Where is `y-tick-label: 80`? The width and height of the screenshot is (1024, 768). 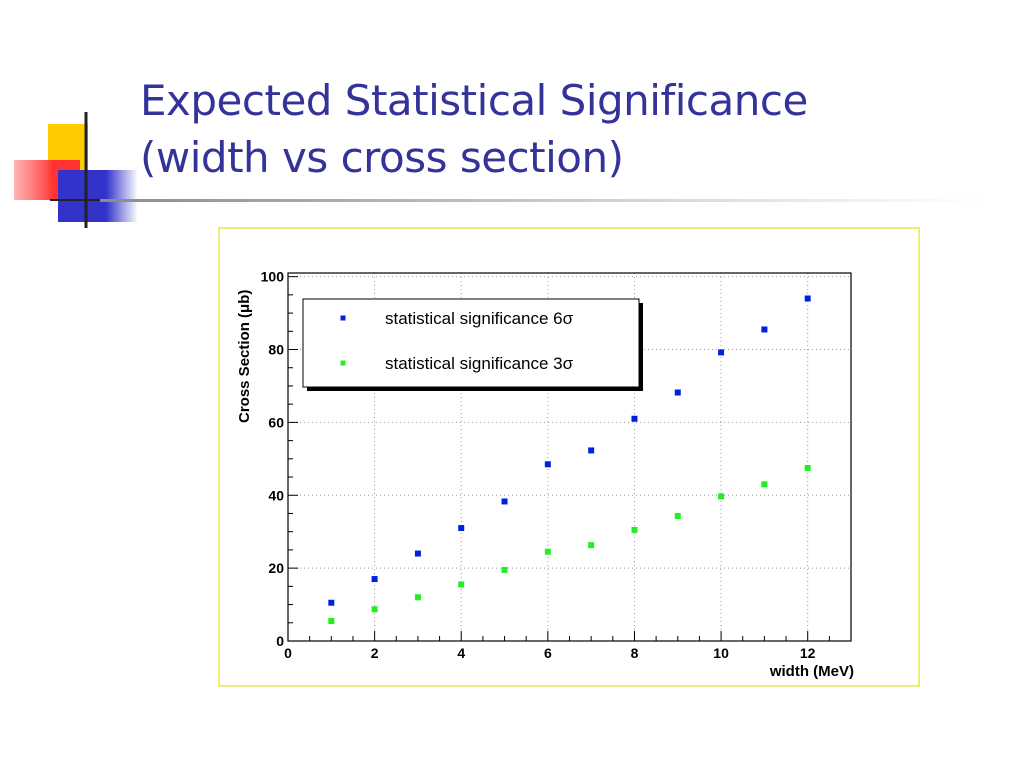 y-tick-label: 80 is located at coordinates (276, 350).